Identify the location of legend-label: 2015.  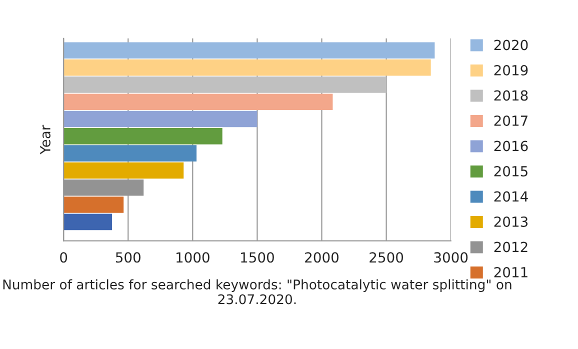
(511, 171).